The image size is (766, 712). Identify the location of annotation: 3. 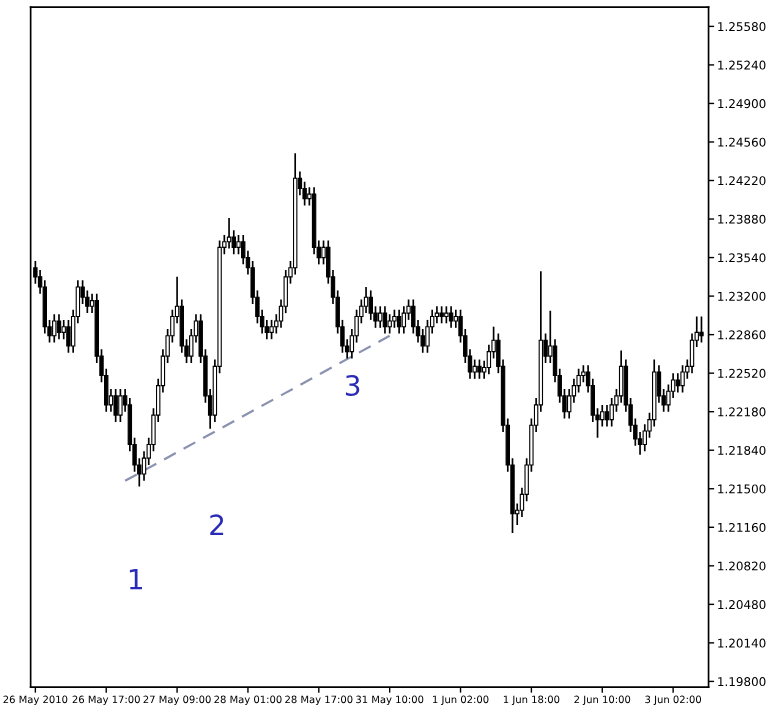
(352, 385).